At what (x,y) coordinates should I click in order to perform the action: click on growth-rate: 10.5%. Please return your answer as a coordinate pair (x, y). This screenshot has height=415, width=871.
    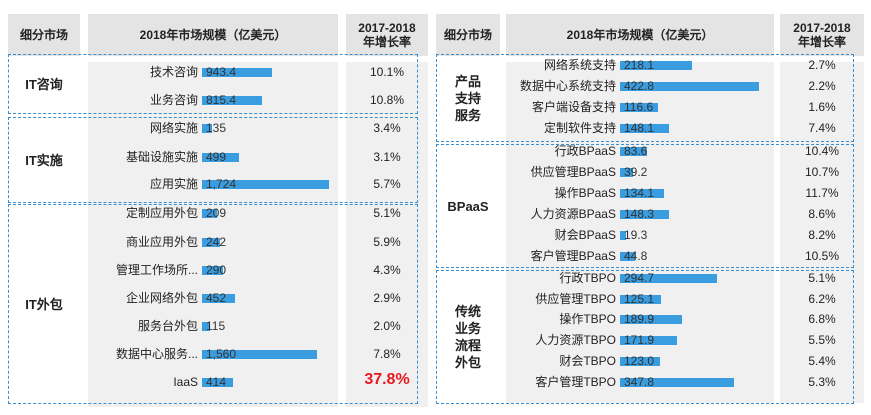
    Looking at the image, I should click on (822, 256).